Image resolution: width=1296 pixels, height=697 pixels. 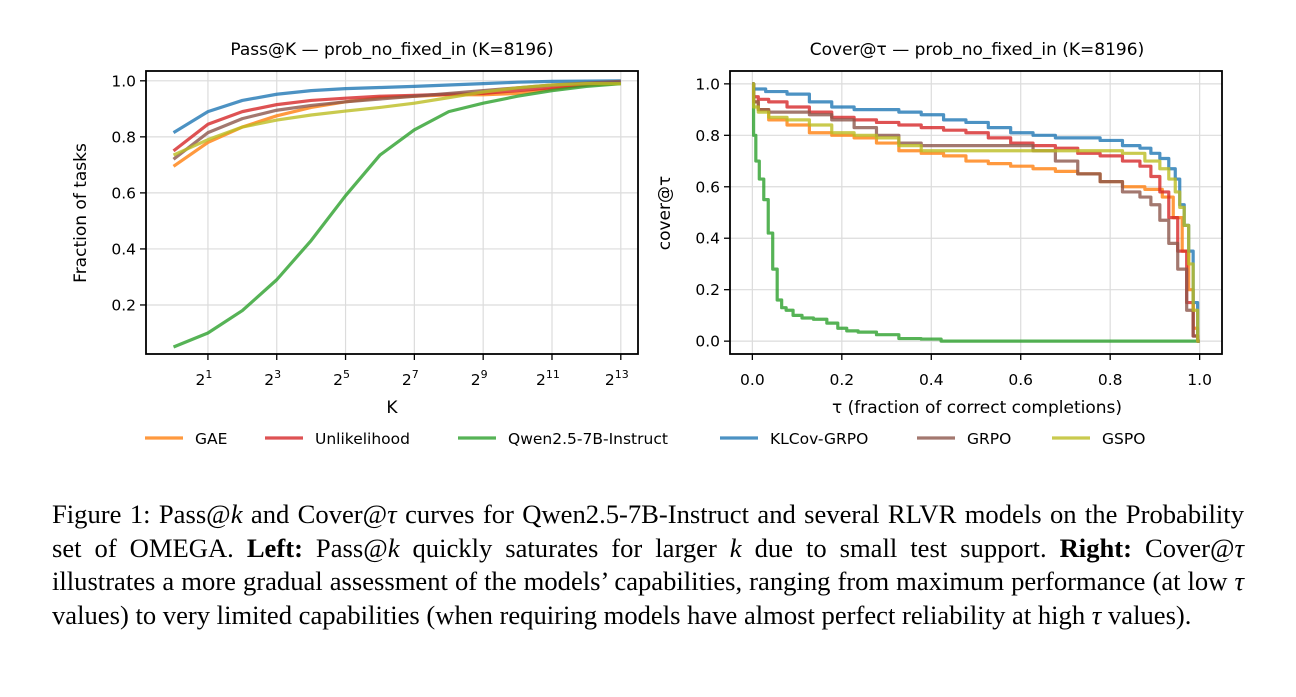 What do you see at coordinates (707, 290) in the screenshot?
I see `cover-at-tau-y-tick-label: 0.2` at bounding box center [707, 290].